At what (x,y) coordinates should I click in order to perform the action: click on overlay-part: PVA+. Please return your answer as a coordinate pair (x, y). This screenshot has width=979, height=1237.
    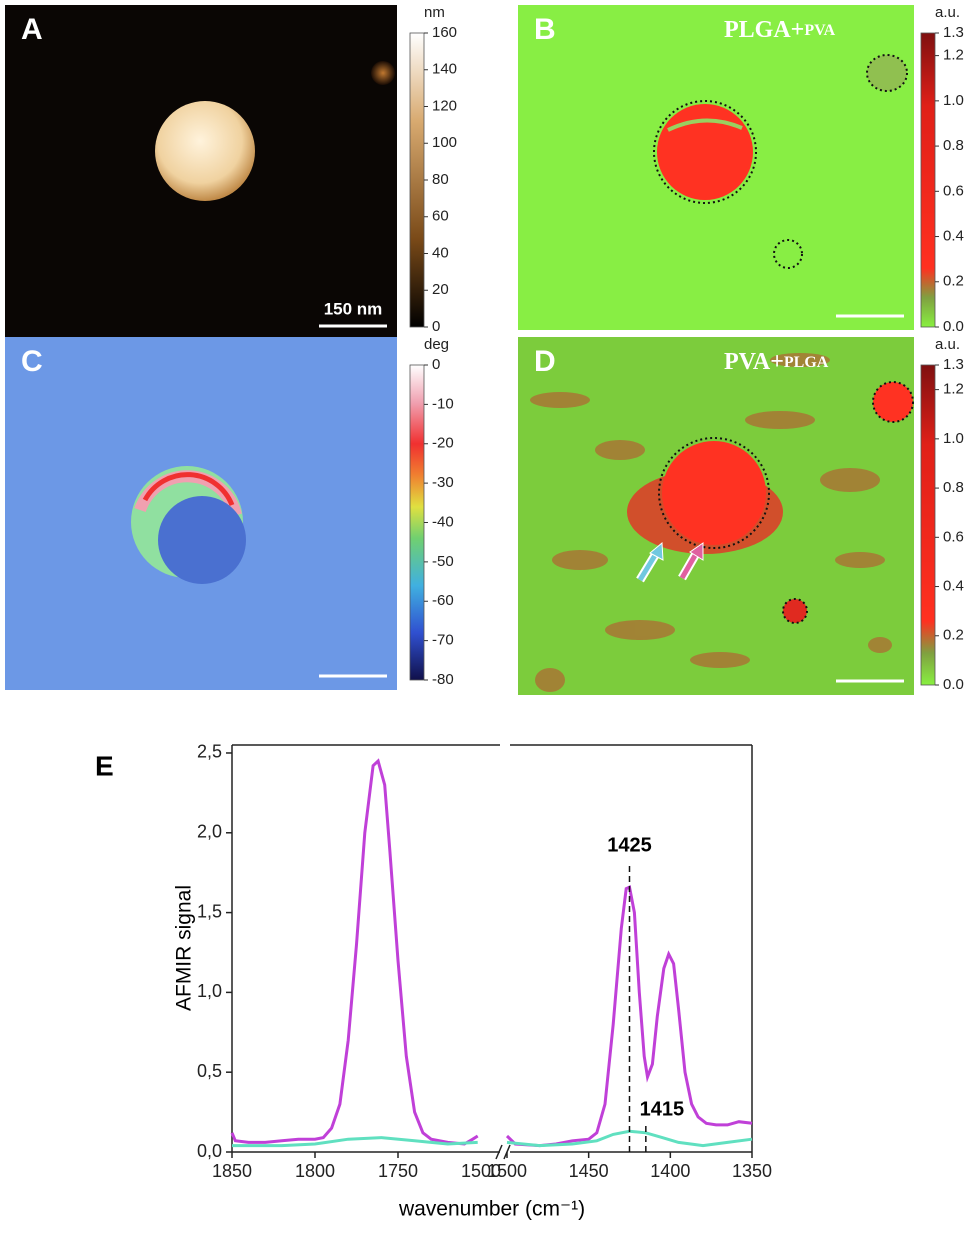
    Looking at the image, I should click on (754, 362).